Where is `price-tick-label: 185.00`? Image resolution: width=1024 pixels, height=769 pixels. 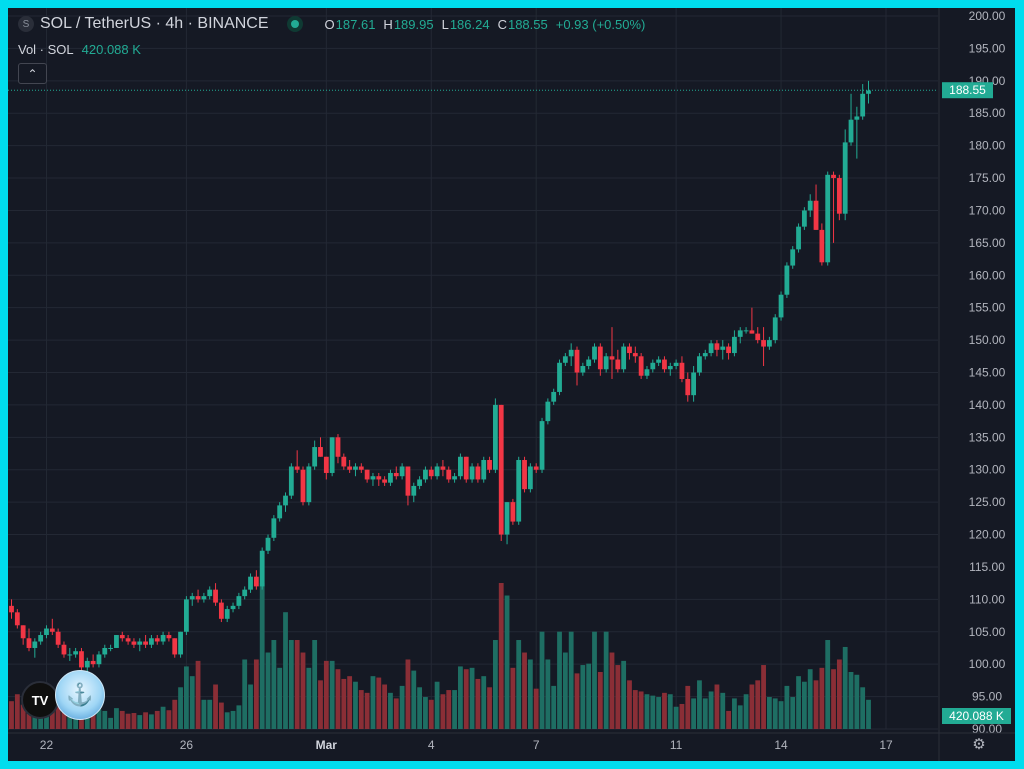 price-tick-label: 185.00 is located at coordinates (987, 113).